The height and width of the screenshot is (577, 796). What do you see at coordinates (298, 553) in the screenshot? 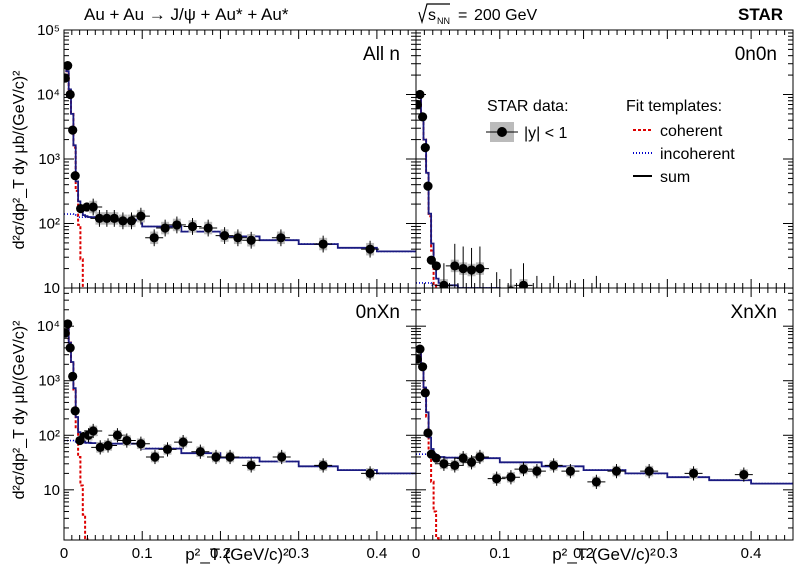
I see `x-tick-label: 0.3` at bounding box center [298, 553].